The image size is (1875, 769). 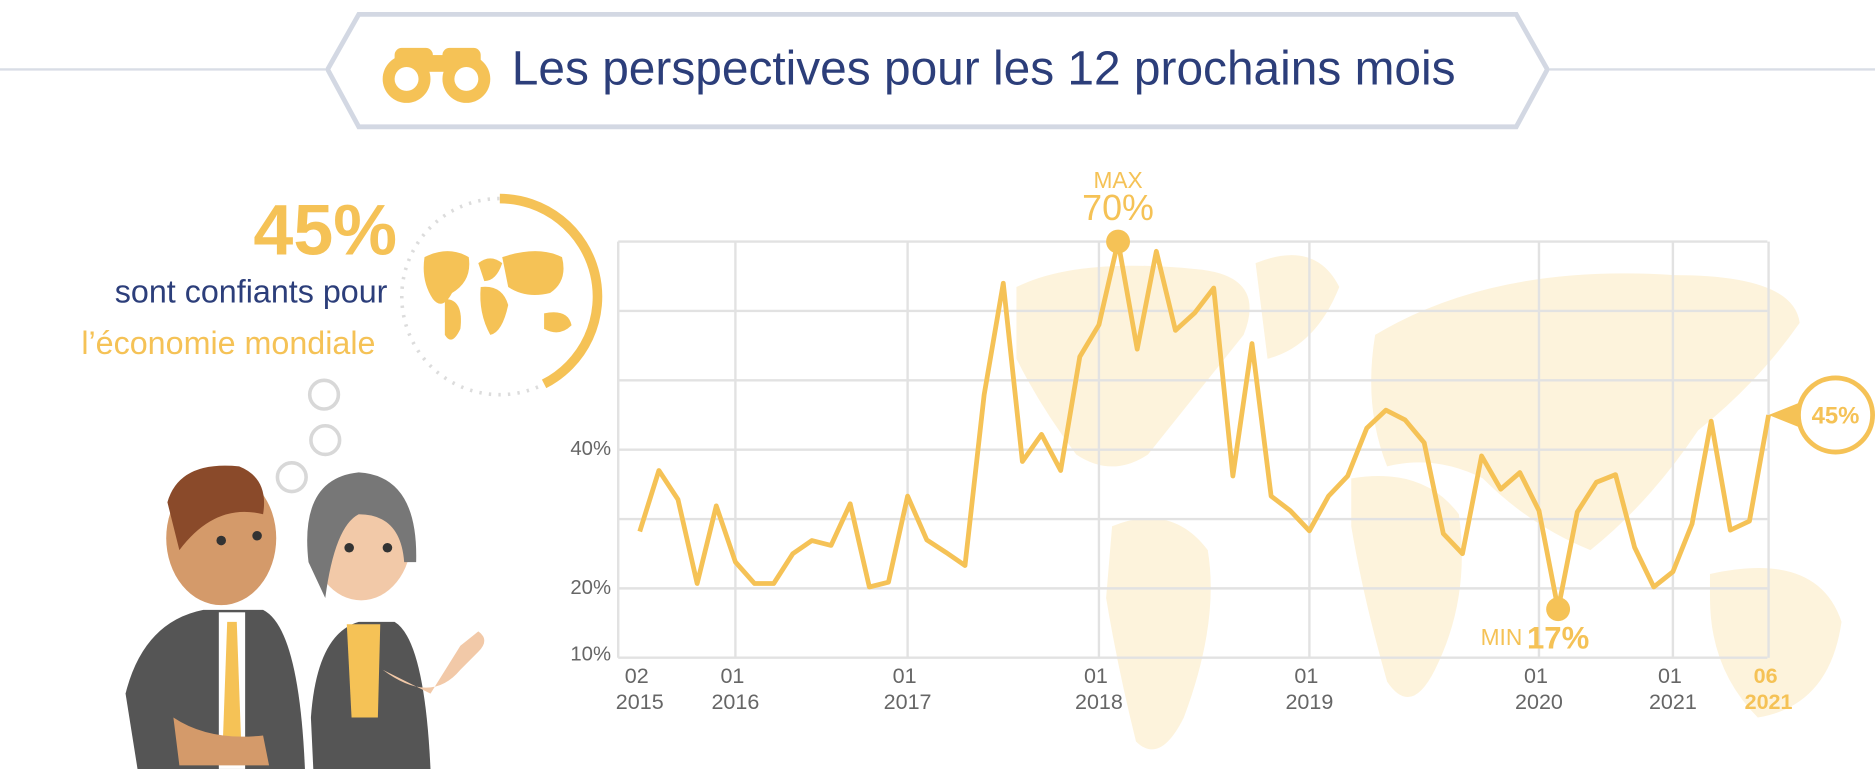 I want to click on x-tick-label: 01 2021, so click(x=1673, y=689).